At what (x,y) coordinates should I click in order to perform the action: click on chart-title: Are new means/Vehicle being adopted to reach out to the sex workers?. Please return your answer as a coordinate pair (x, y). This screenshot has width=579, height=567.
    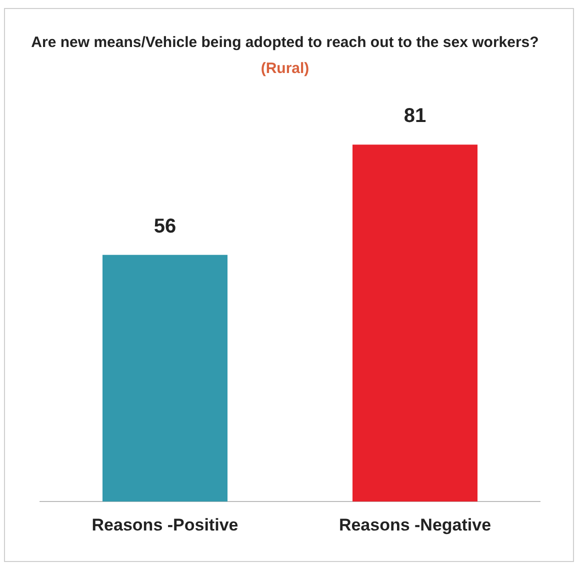
    Looking at the image, I should click on (285, 42).